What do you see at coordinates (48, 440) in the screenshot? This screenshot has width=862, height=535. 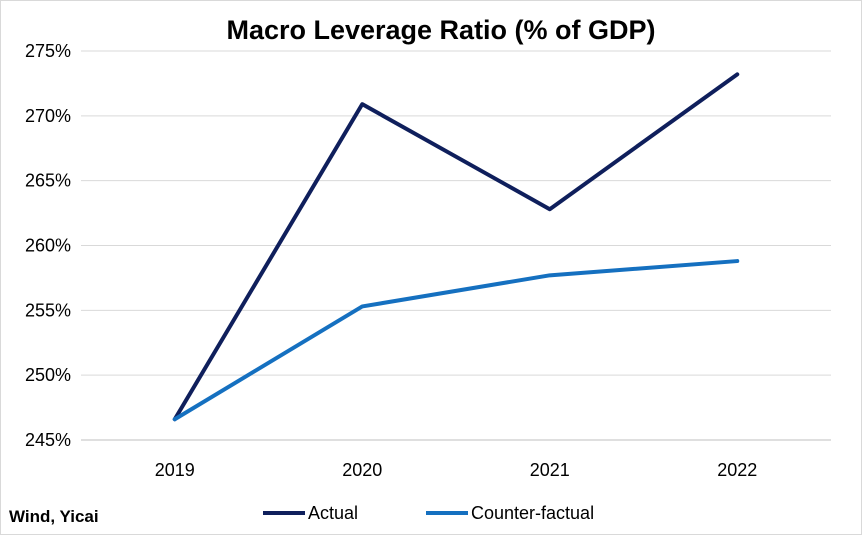 I see `y-tick-label: 245%` at bounding box center [48, 440].